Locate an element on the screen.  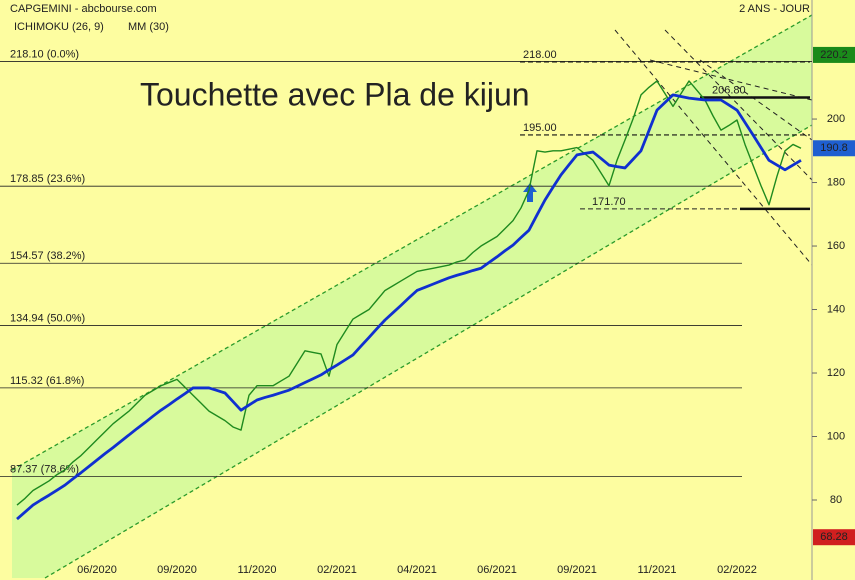
fib-label: 154.57 (38.2%) is located at coordinates (47, 256).